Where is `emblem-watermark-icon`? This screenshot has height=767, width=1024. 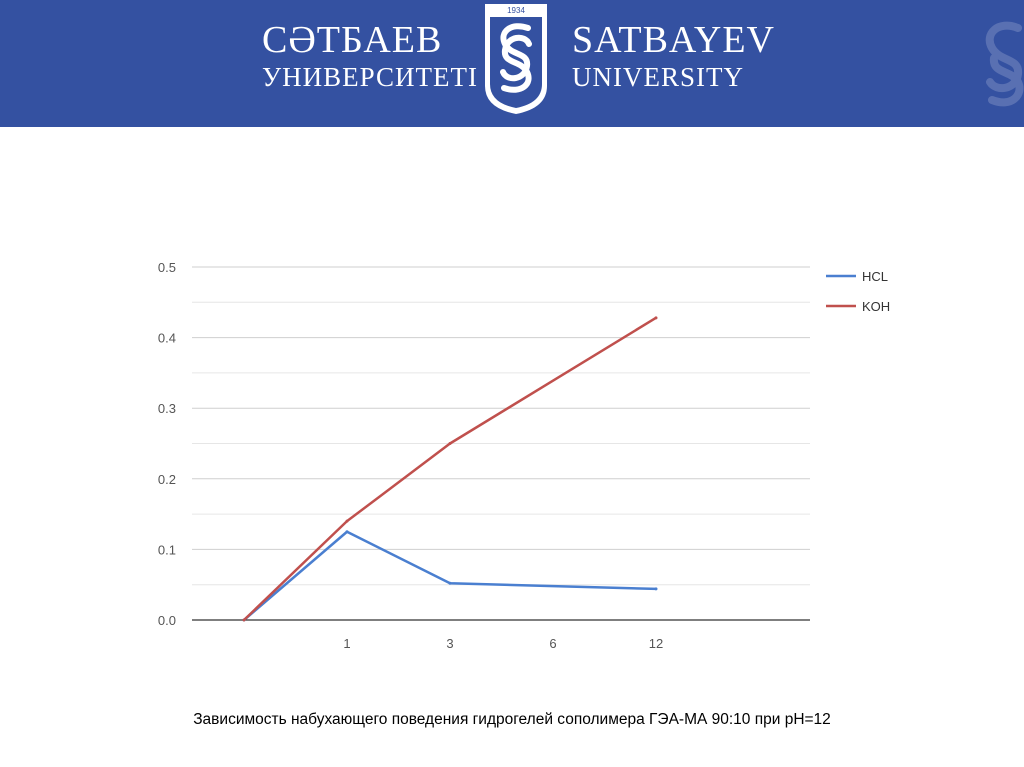
emblem-watermark-icon is located at coordinates (1004, 64).